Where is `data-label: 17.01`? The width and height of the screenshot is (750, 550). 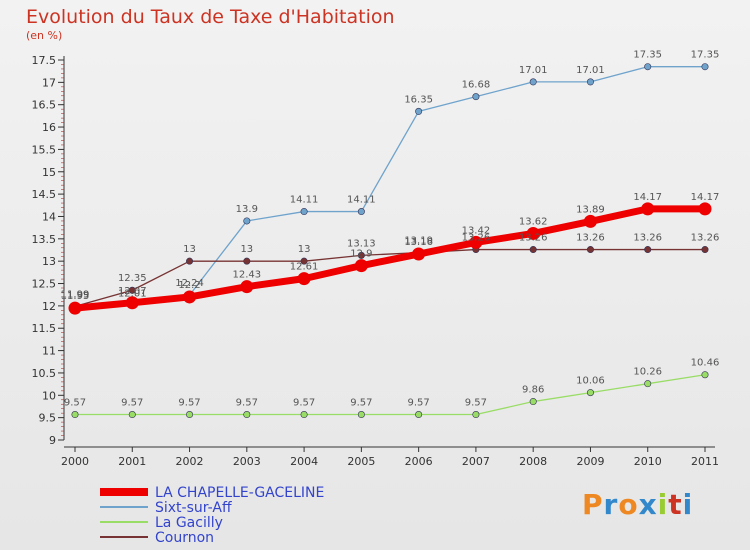
data-label: 17.01 is located at coordinates (590, 70).